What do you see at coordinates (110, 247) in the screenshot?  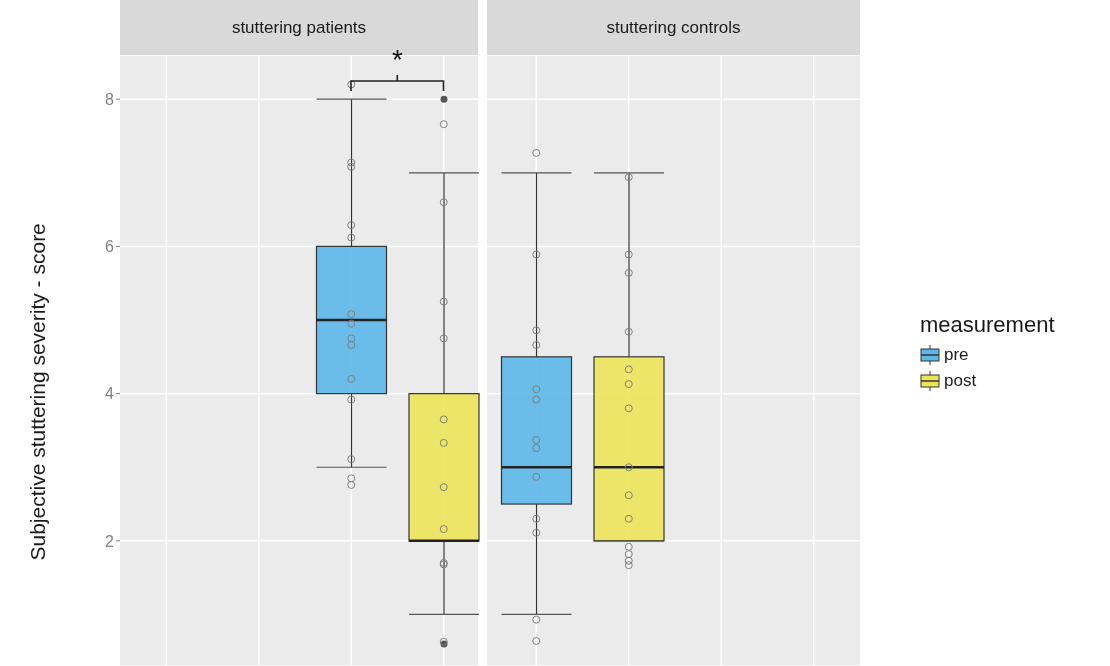 I see `y-tick-label: 6` at bounding box center [110, 247].